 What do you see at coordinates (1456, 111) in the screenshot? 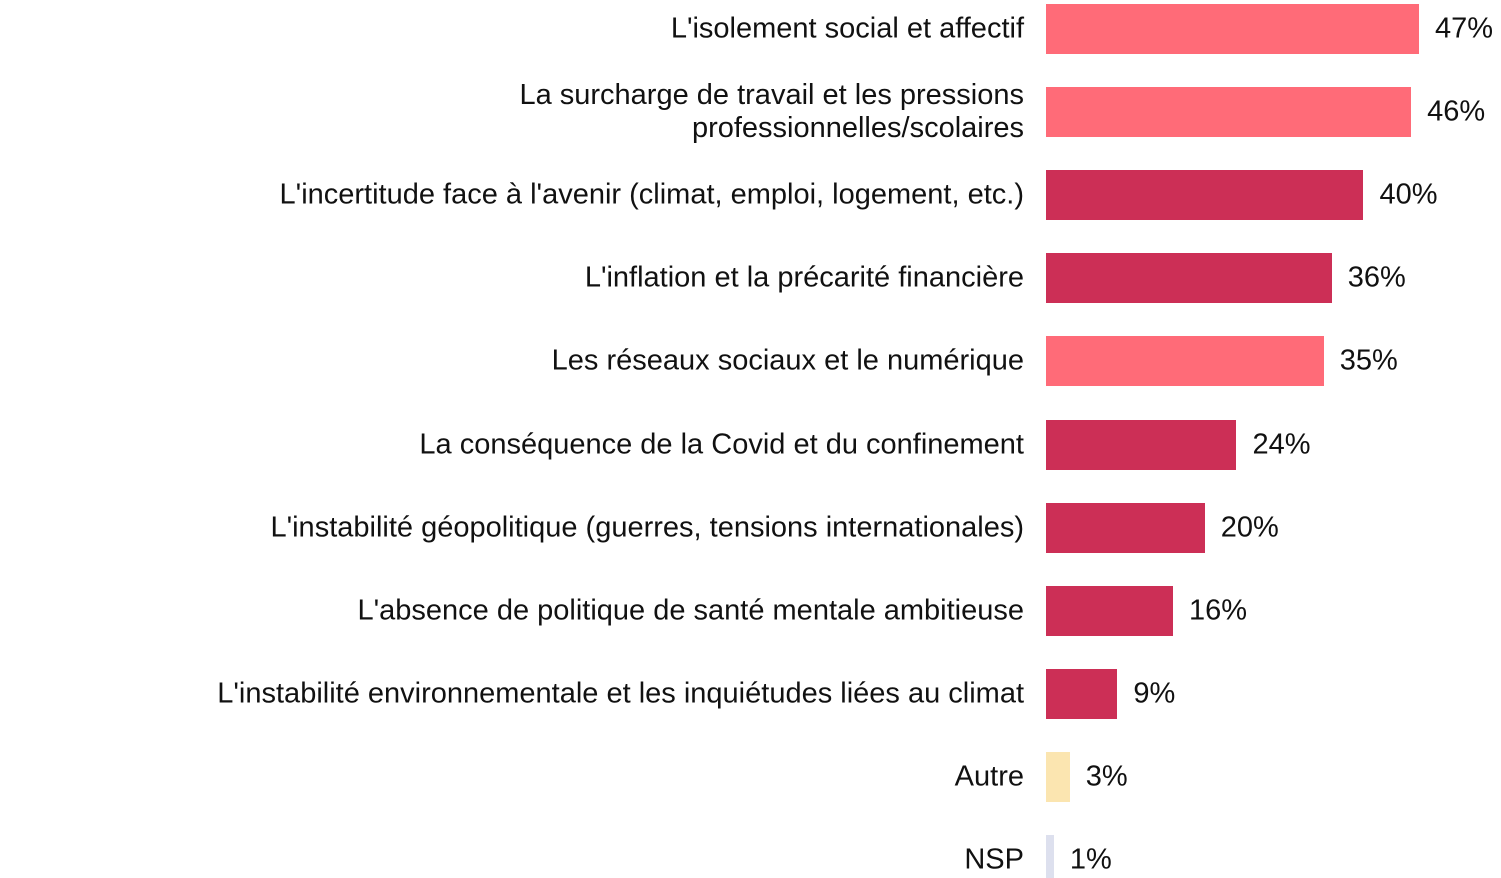
I see `value-label: 46%` at bounding box center [1456, 111].